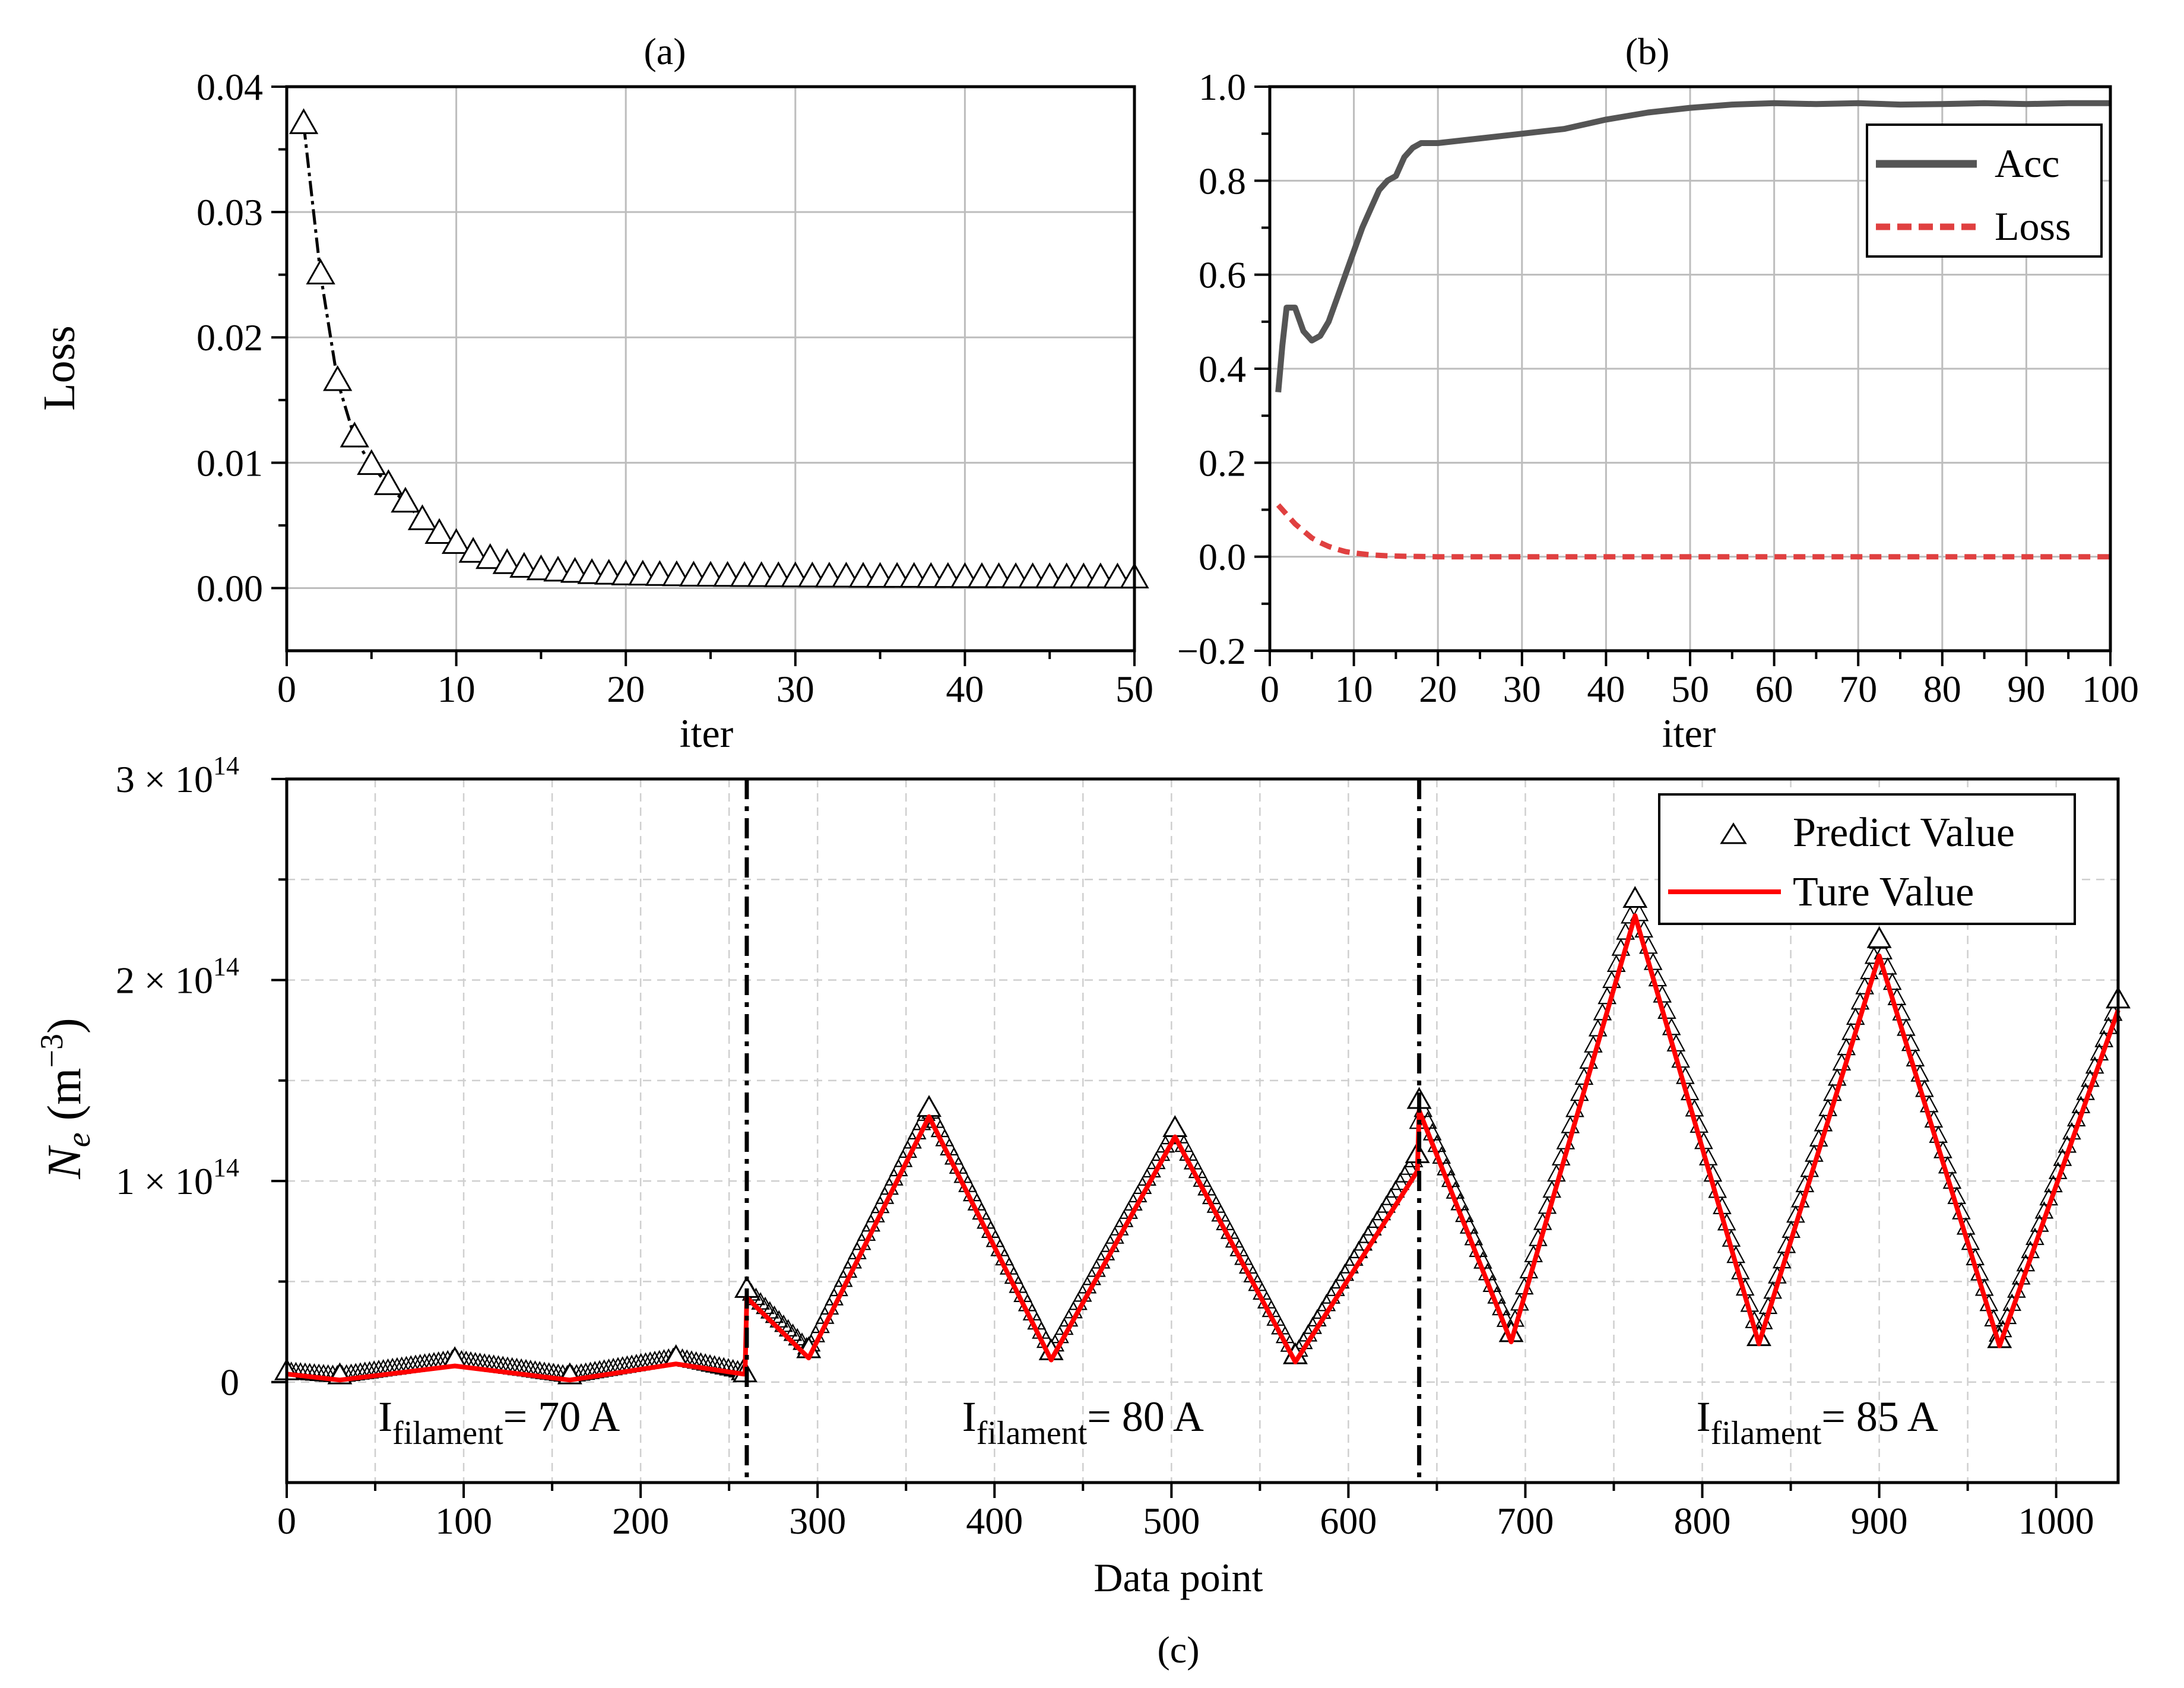 Image resolution: width=2184 pixels, height=1688 pixels. What do you see at coordinates (59, 368) in the screenshot?
I see `panel-a-ylabel: Loss` at bounding box center [59, 368].